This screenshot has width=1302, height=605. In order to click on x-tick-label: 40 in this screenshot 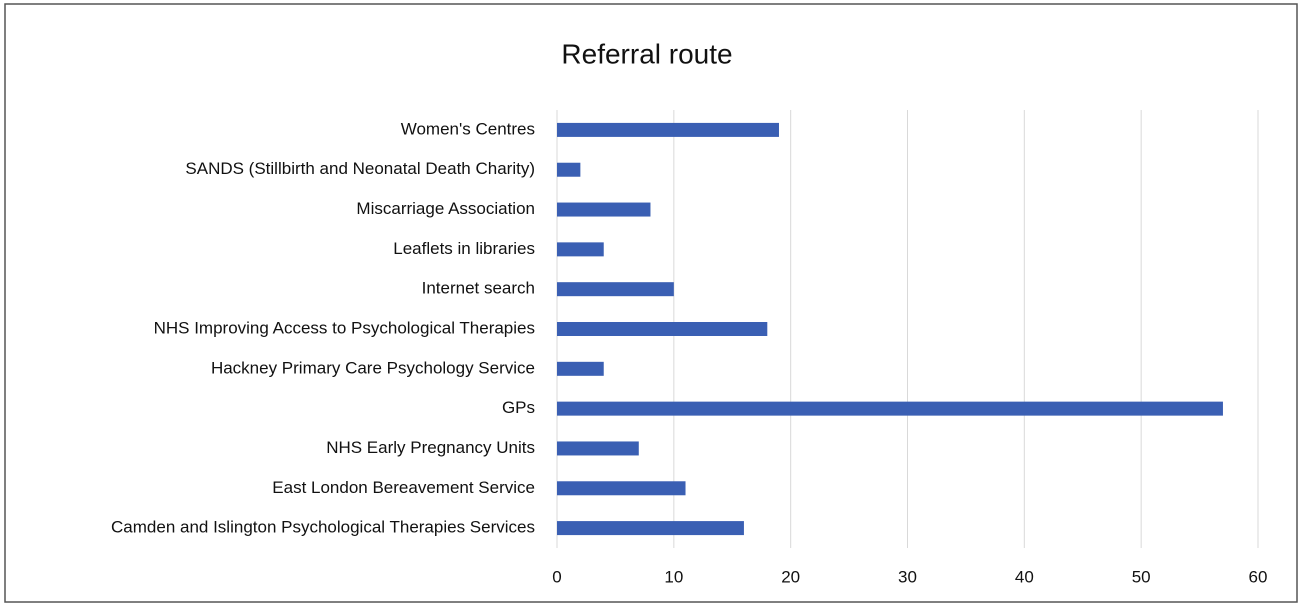, I will do `click(1024, 576)`.